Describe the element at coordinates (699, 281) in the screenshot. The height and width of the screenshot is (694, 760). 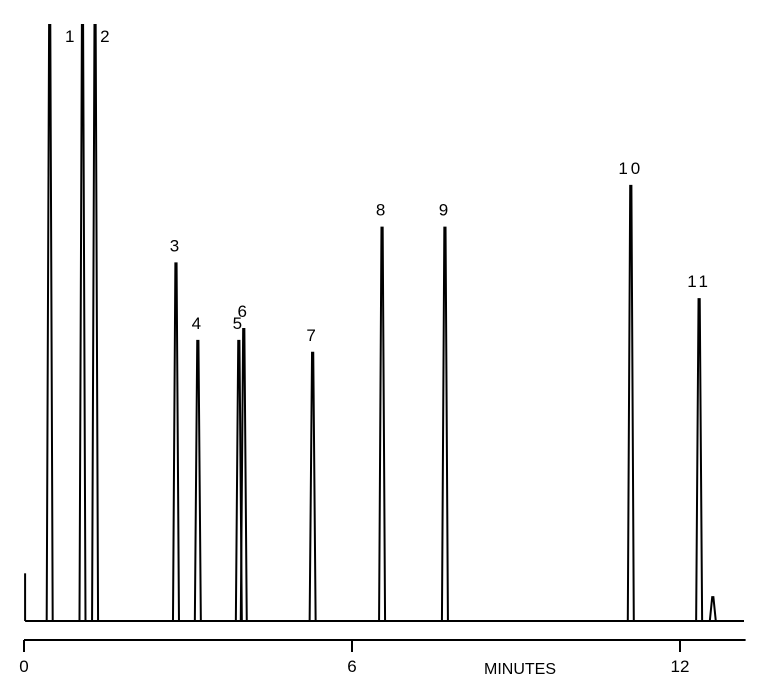
I see `peak-label-11: 11` at that location.